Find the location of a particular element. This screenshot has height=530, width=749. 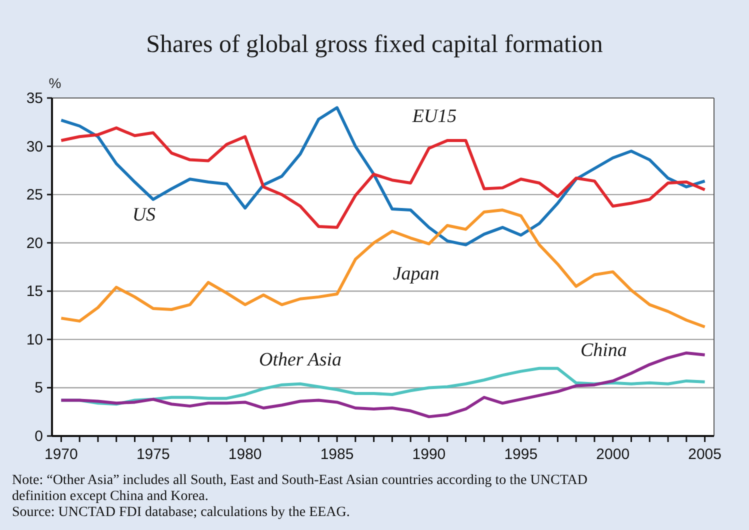

x-tick-label: 1970 is located at coordinates (61, 454).